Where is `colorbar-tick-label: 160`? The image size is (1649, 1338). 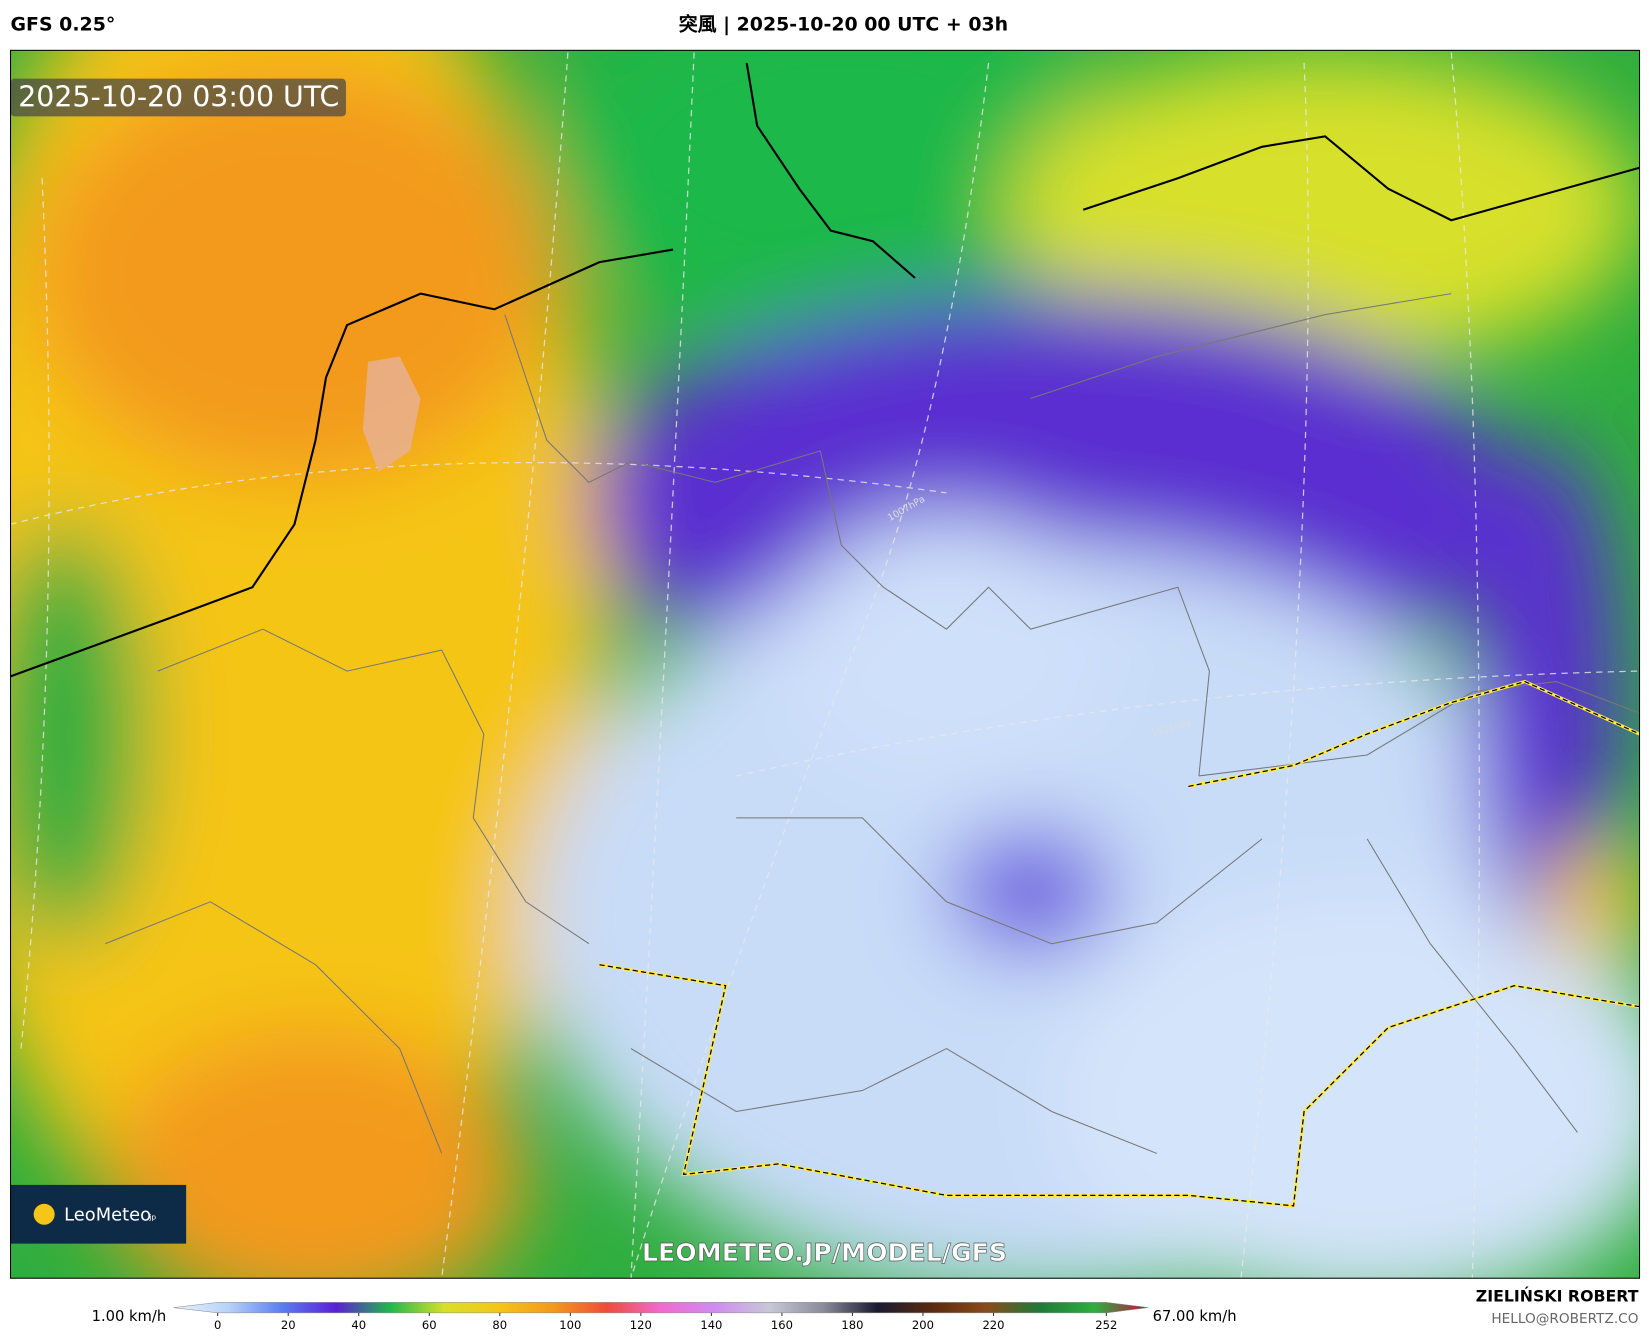 colorbar-tick-label: 160 is located at coordinates (782, 1325).